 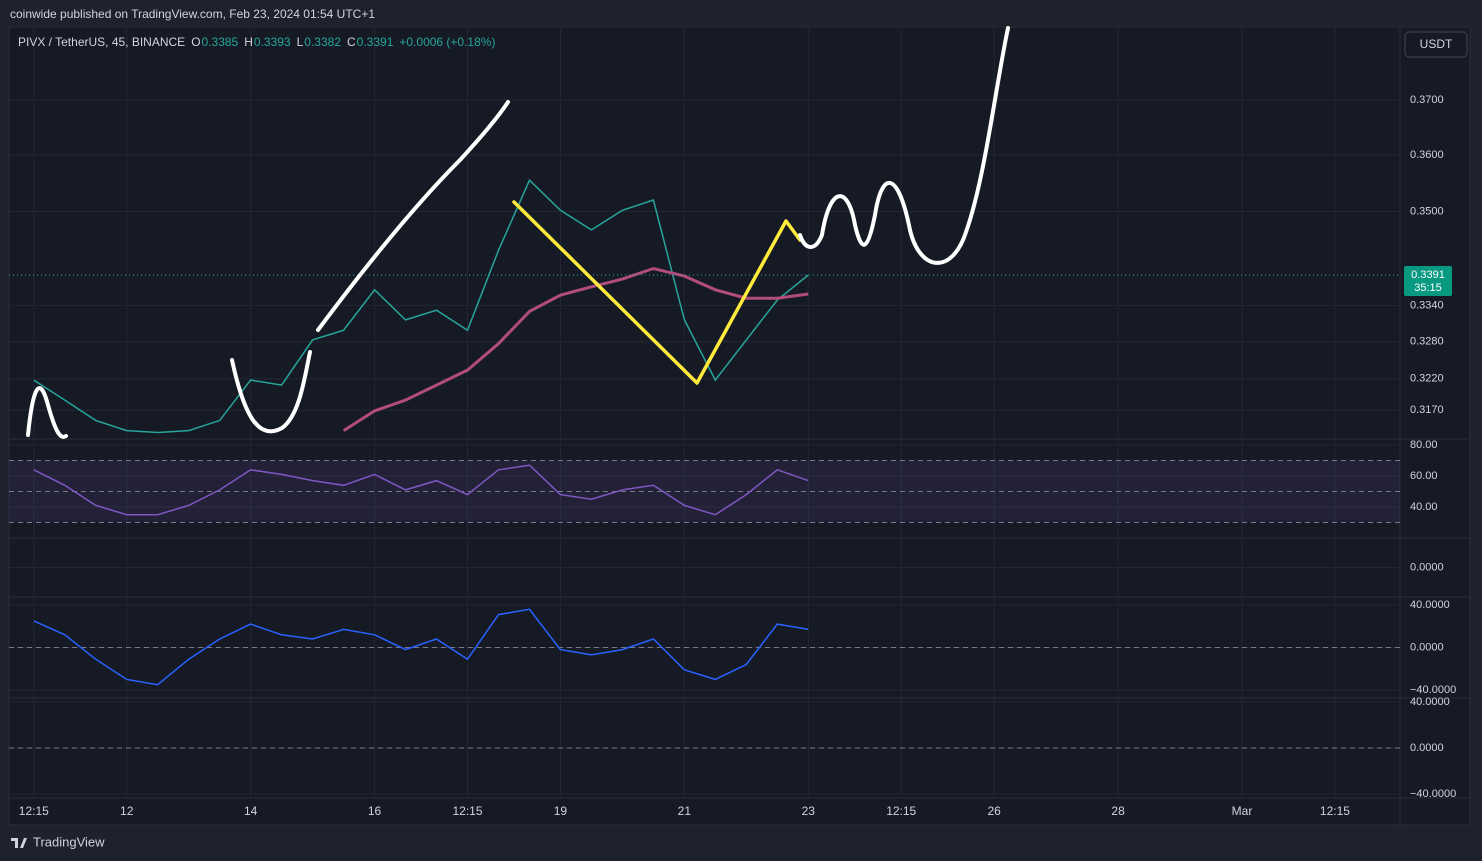 What do you see at coordinates (1424, 476) in the screenshot?
I see `y-tick-label: 60.00` at bounding box center [1424, 476].